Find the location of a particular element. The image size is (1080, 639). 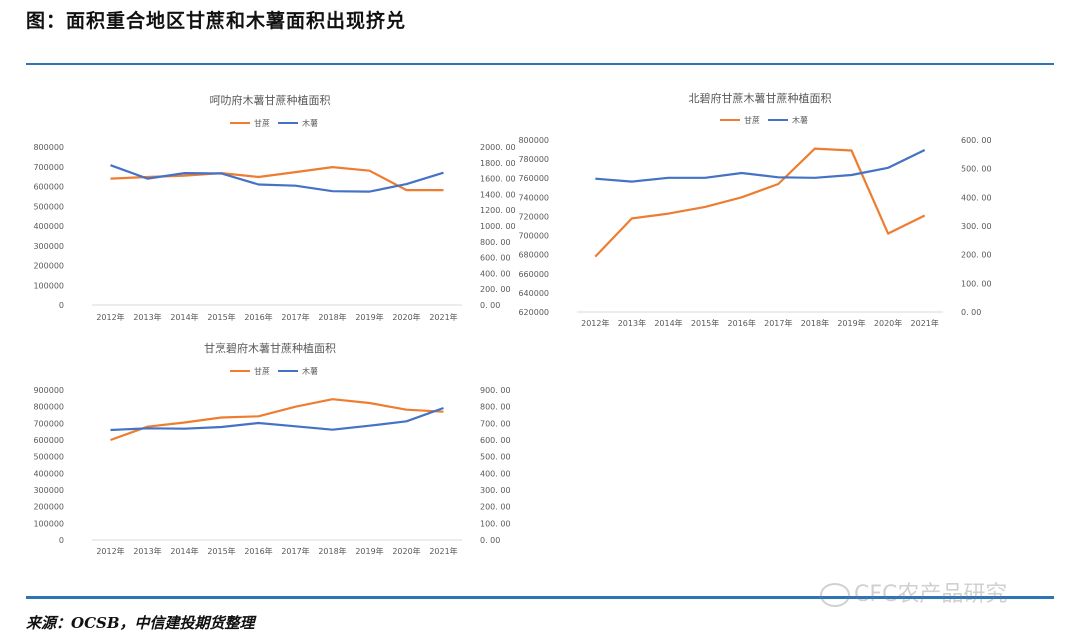

y-left-tick: 640000 is located at coordinates (533, 293).